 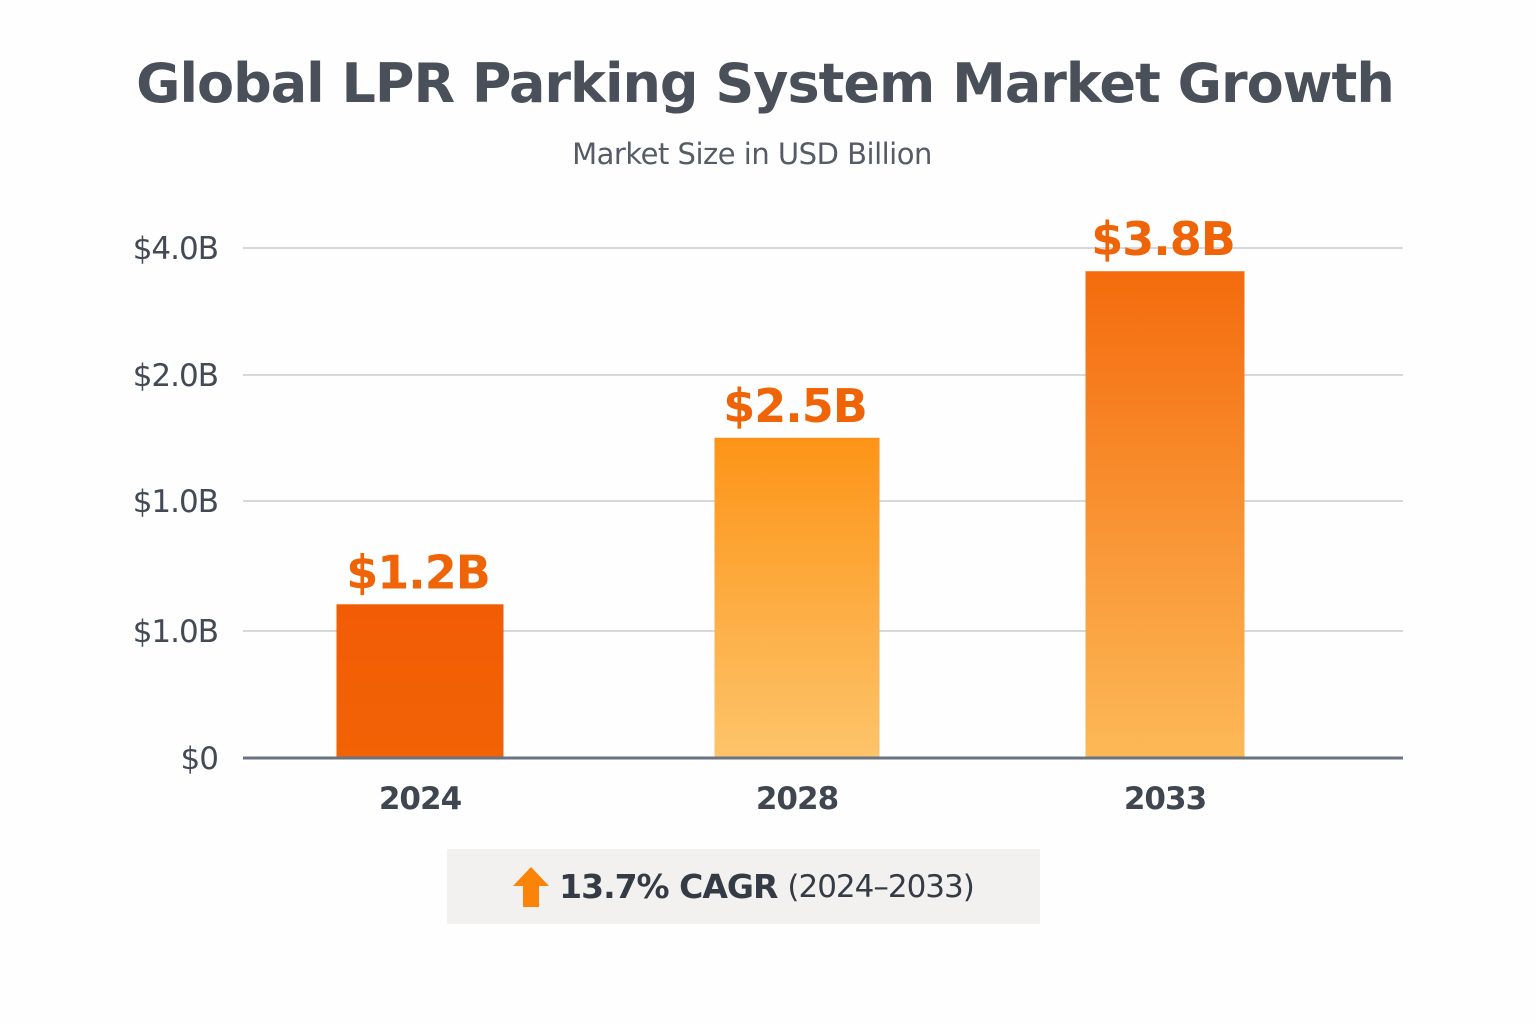 I want to click on bar-2033, so click(x=1165, y=514).